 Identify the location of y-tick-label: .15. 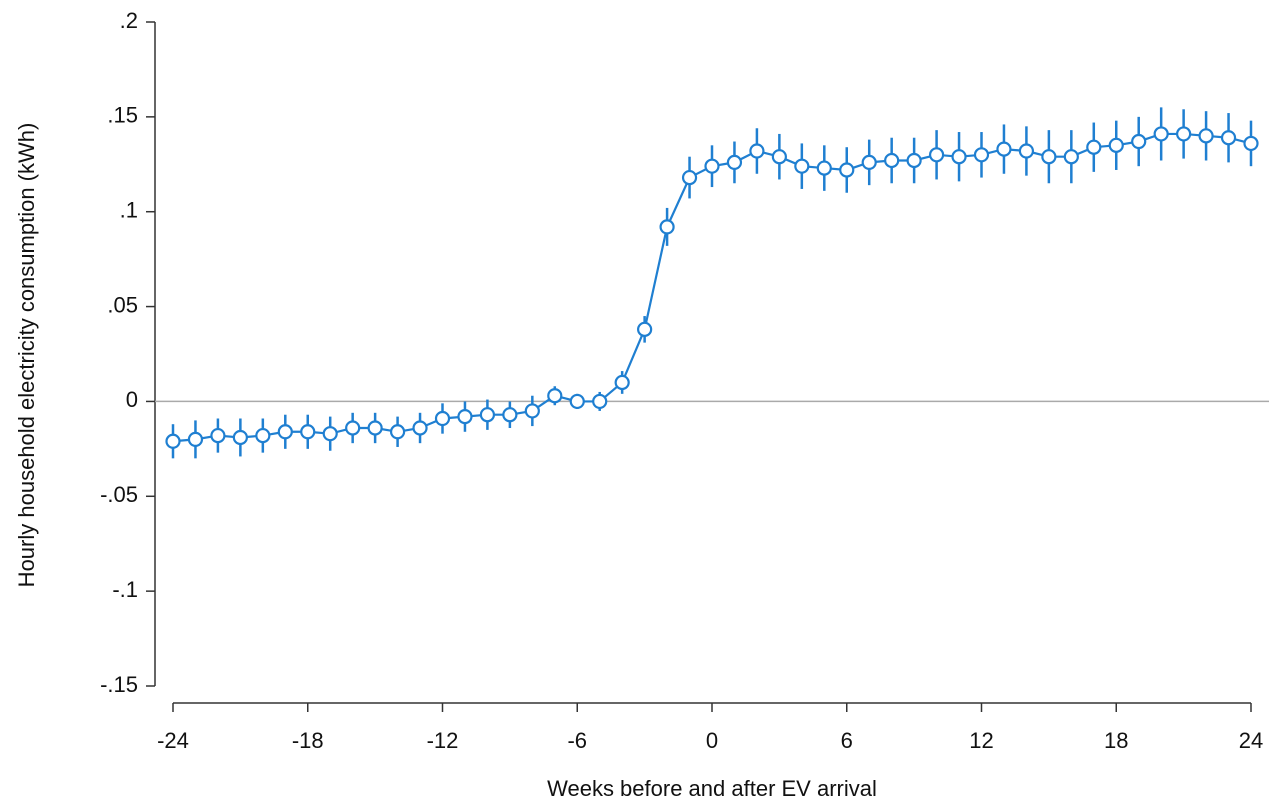
(122, 115).